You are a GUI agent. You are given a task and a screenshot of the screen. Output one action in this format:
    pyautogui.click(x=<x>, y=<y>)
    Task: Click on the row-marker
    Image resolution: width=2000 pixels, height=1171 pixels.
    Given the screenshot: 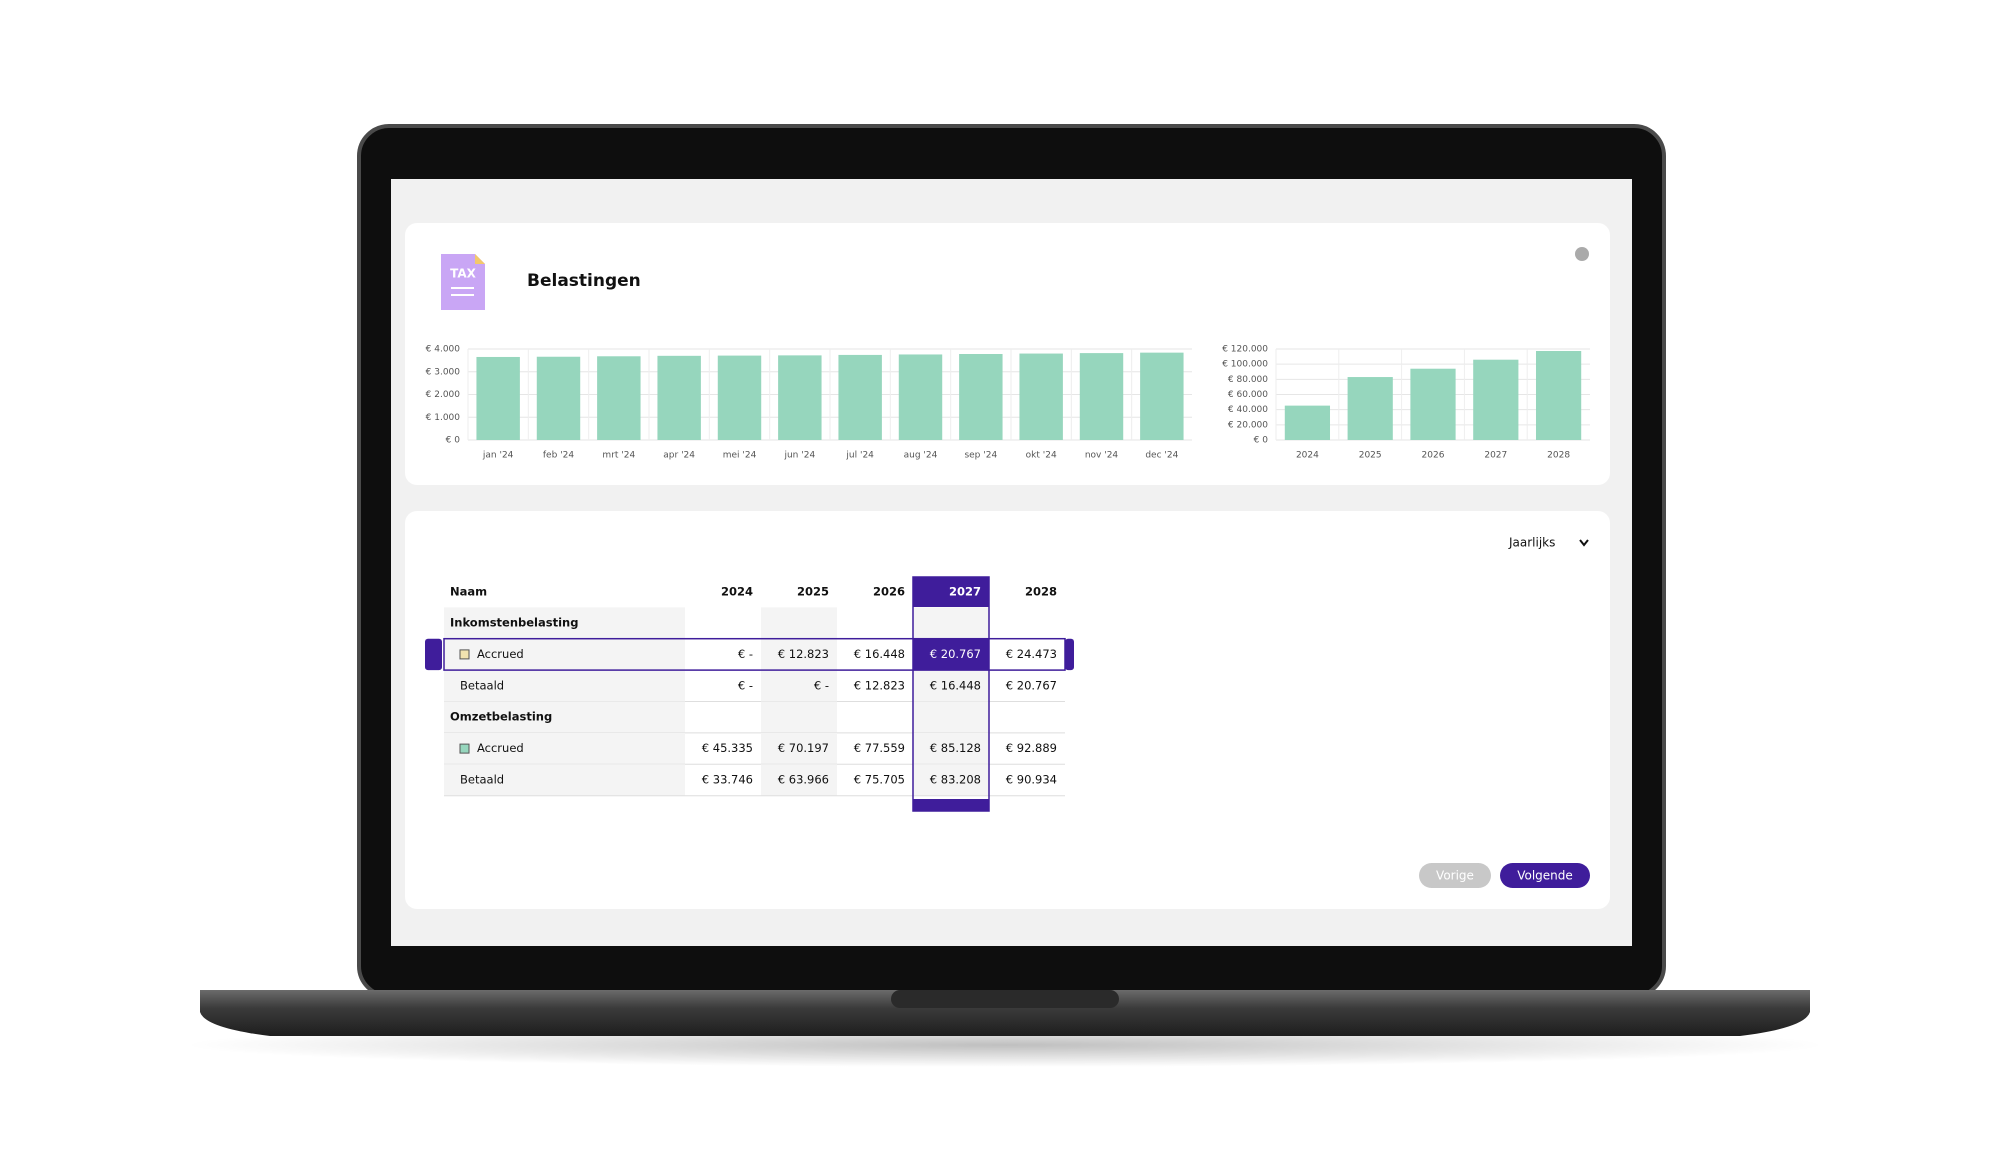 What is the action you would take?
    pyautogui.click(x=464, y=654)
    